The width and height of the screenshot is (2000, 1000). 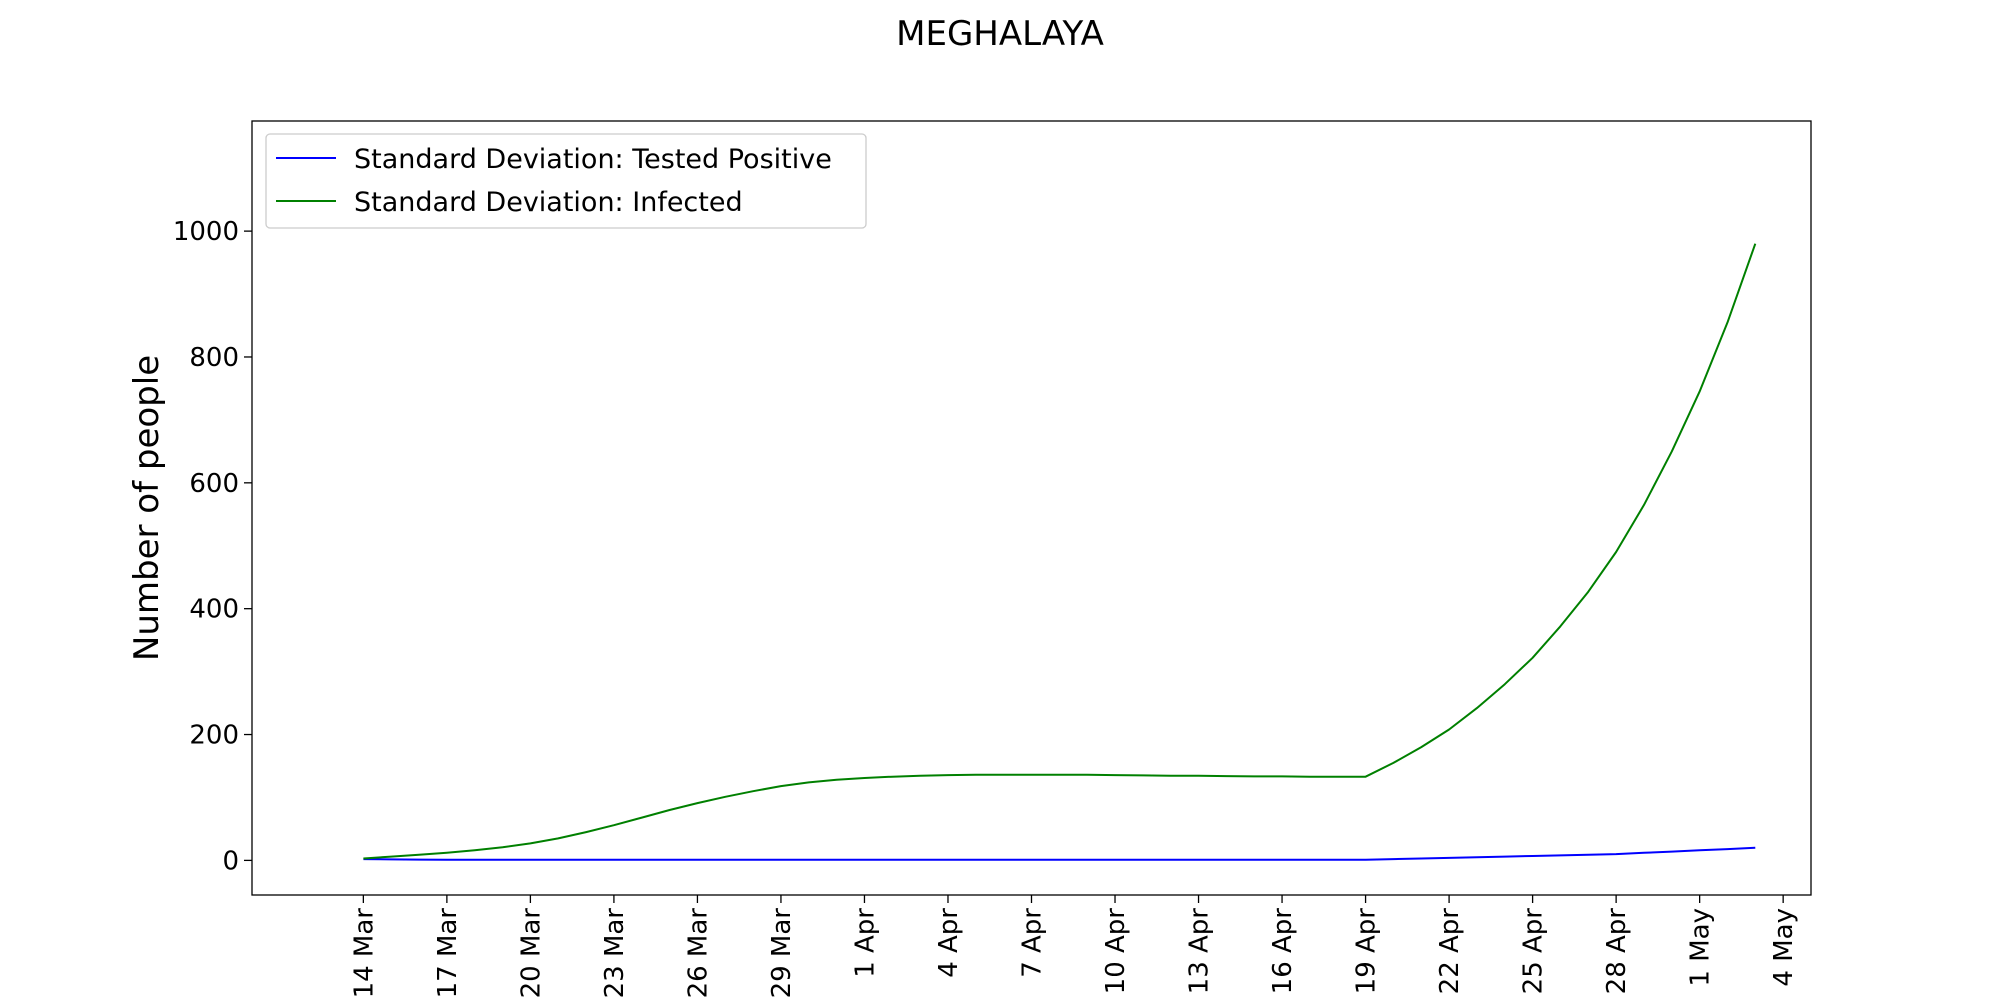 What do you see at coordinates (448, 953) in the screenshot?
I see `x-tick-label: 17 Mar` at bounding box center [448, 953].